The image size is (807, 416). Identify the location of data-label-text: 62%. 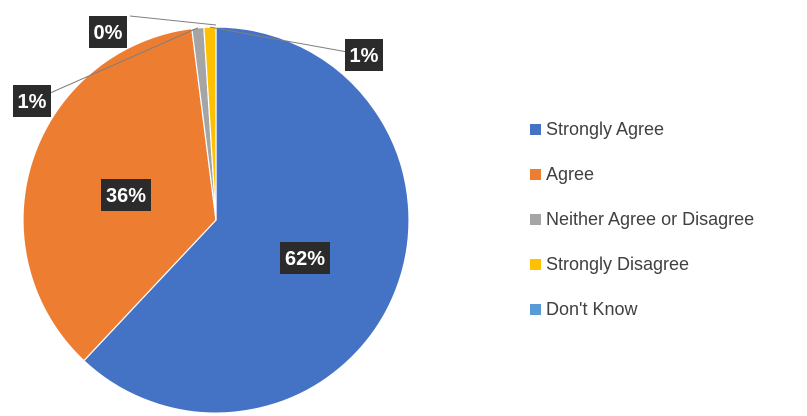
(305, 259).